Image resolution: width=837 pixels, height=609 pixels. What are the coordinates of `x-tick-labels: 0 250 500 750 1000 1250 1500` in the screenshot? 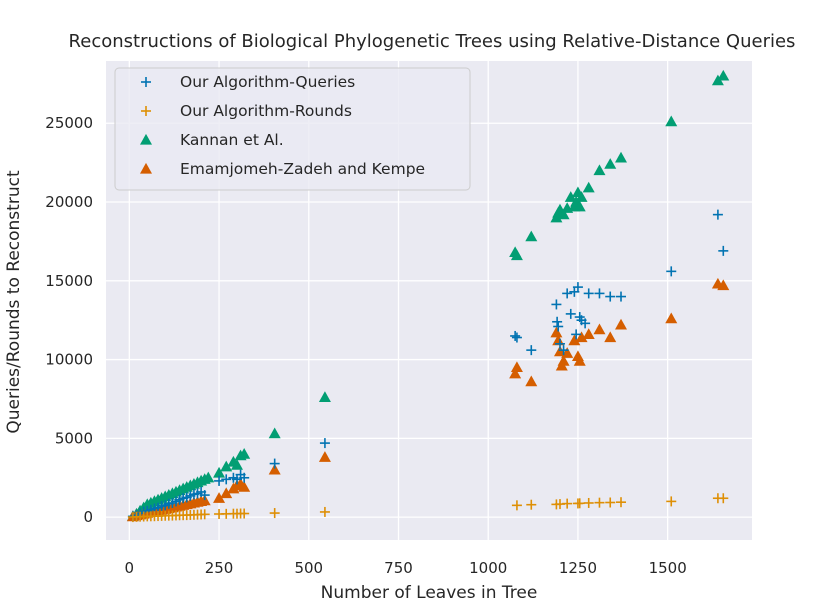 It's located at (406, 568).